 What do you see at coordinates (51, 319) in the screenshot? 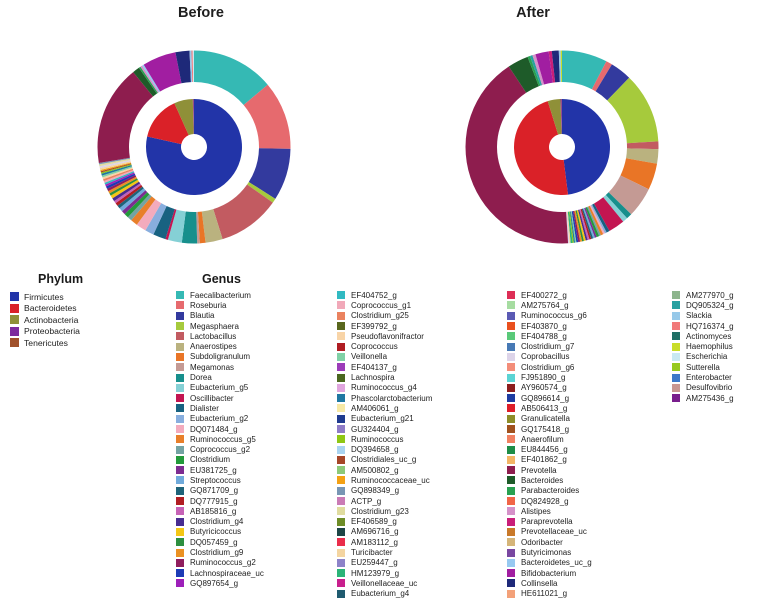
I see `legend-label: Actinobacteria` at bounding box center [51, 319].